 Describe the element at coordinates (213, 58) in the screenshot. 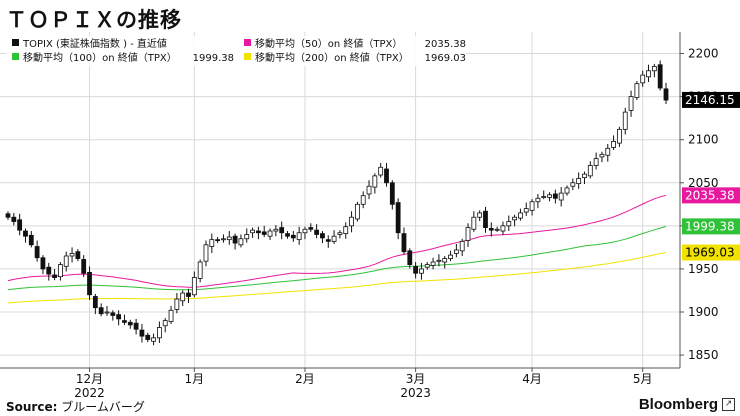

I see `legend-value: 1999.38` at that location.